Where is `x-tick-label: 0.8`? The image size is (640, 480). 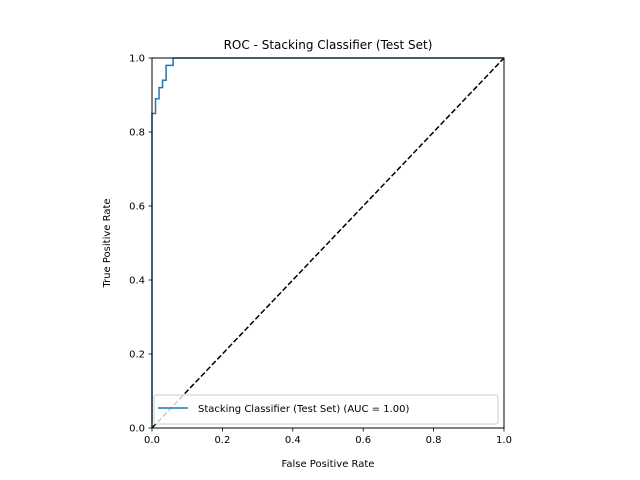 x-tick-label: 0.8 is located at coordinates (434, 440).